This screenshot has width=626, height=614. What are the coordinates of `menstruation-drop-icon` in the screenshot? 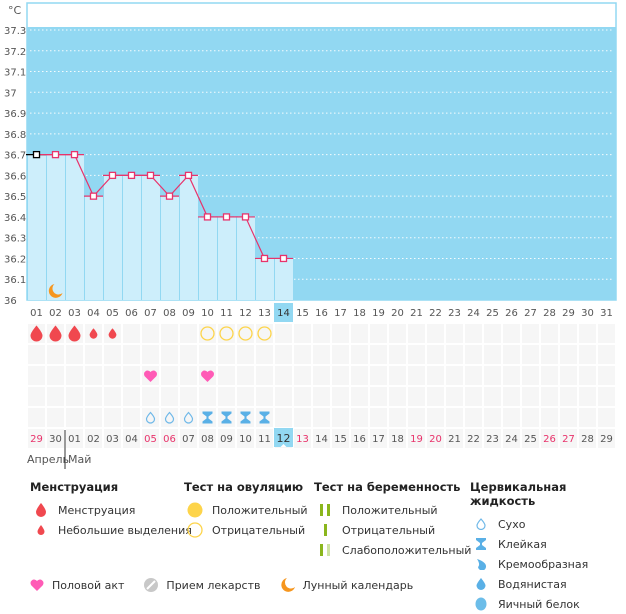 It's located at (74, 333).